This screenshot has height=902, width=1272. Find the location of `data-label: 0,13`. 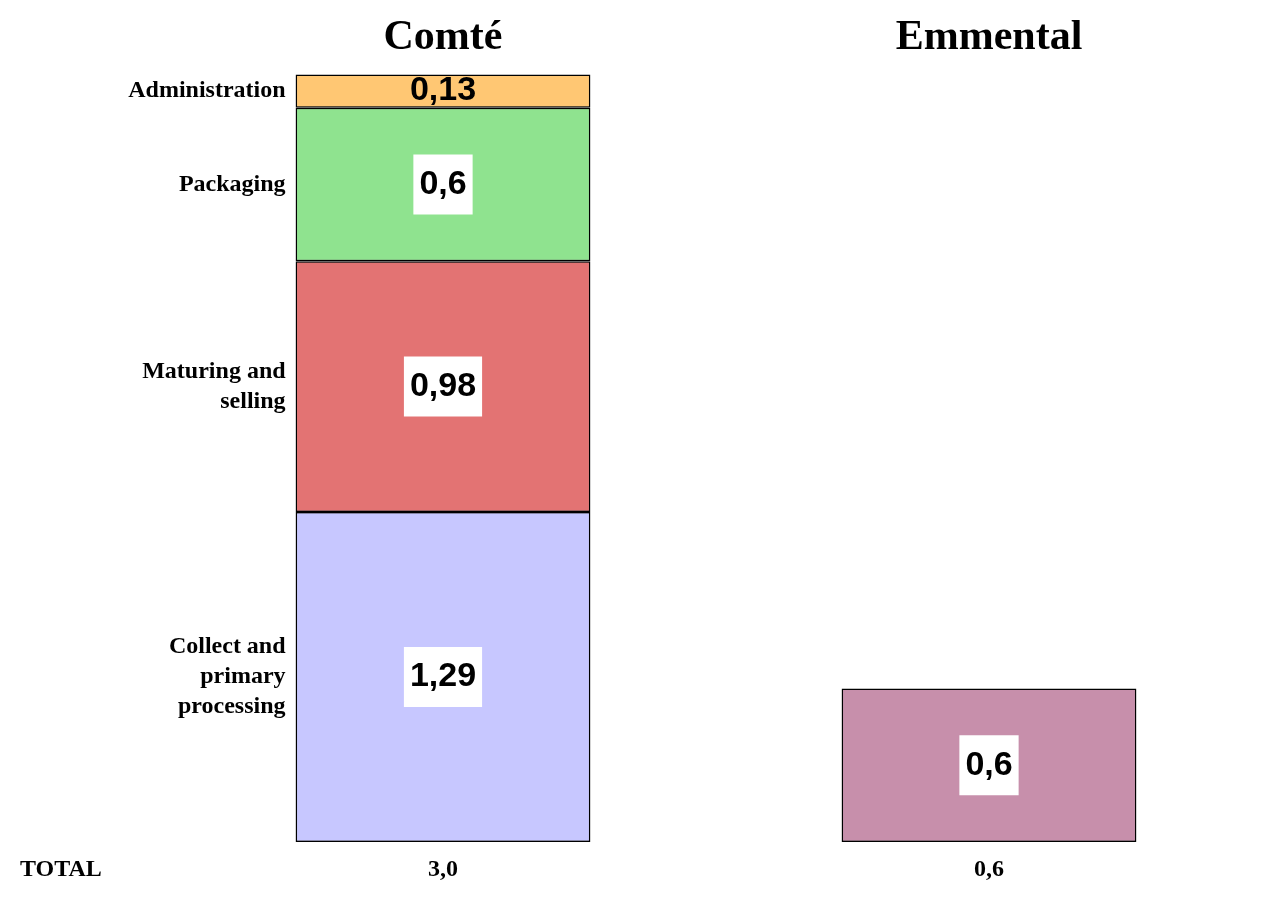

data-label: 0,13 is located at coordinates (443, 88).